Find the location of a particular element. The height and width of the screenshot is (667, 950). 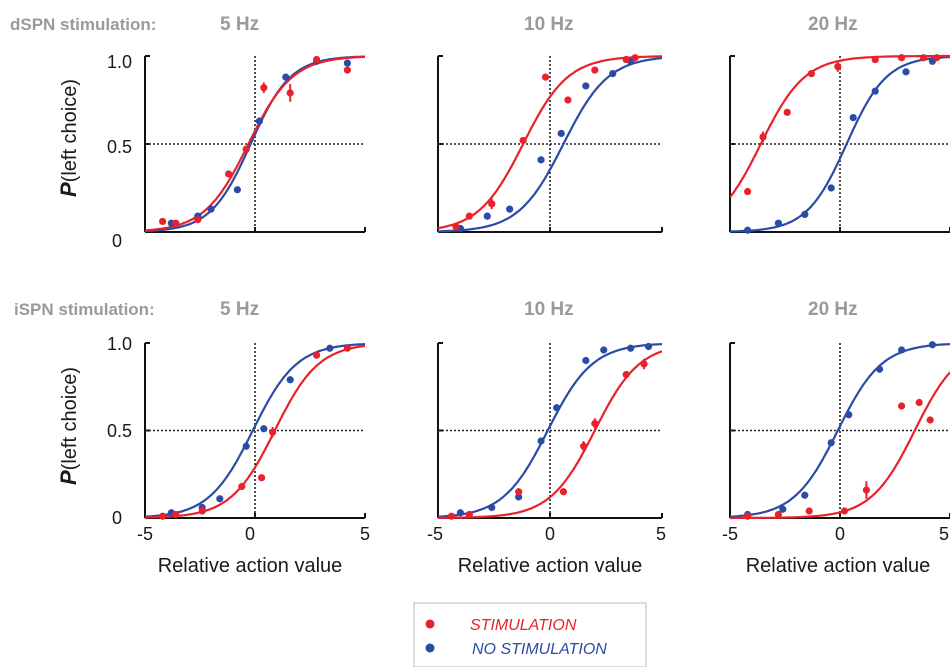

legend: STIMULATION NO STIMULATION is located at coordinates (530, 634).